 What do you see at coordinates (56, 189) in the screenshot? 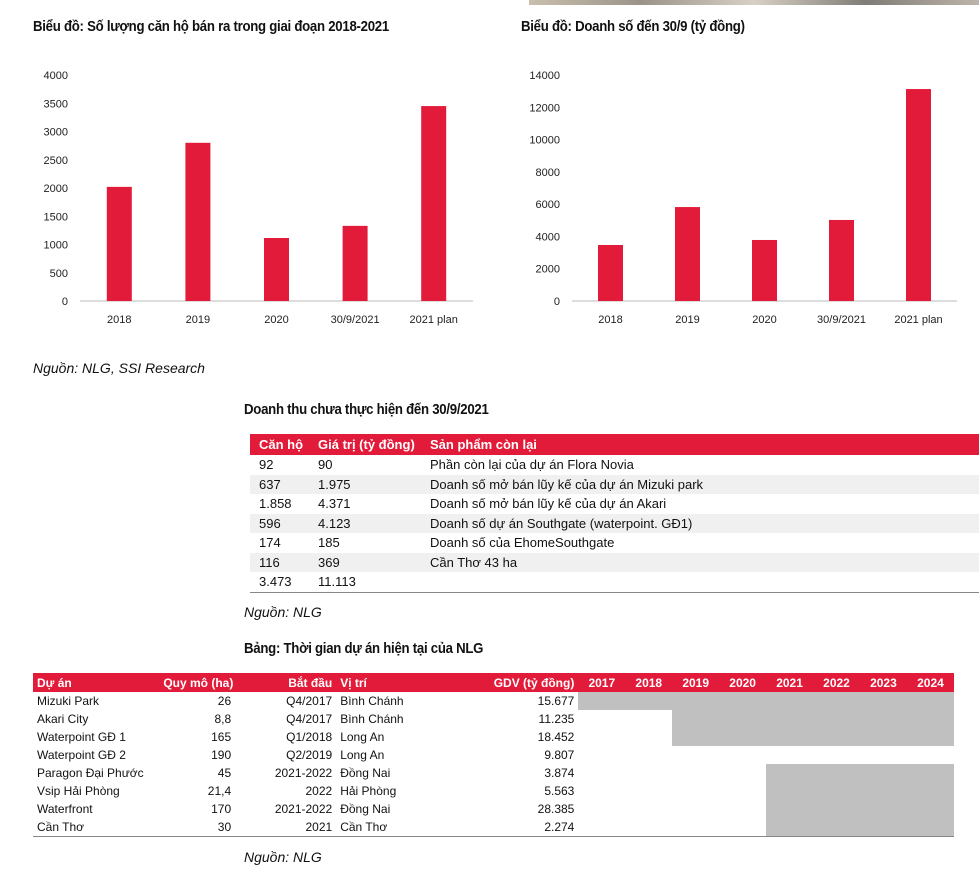
I see `y-tick-label: 2000` at bounding box center [56, 189].